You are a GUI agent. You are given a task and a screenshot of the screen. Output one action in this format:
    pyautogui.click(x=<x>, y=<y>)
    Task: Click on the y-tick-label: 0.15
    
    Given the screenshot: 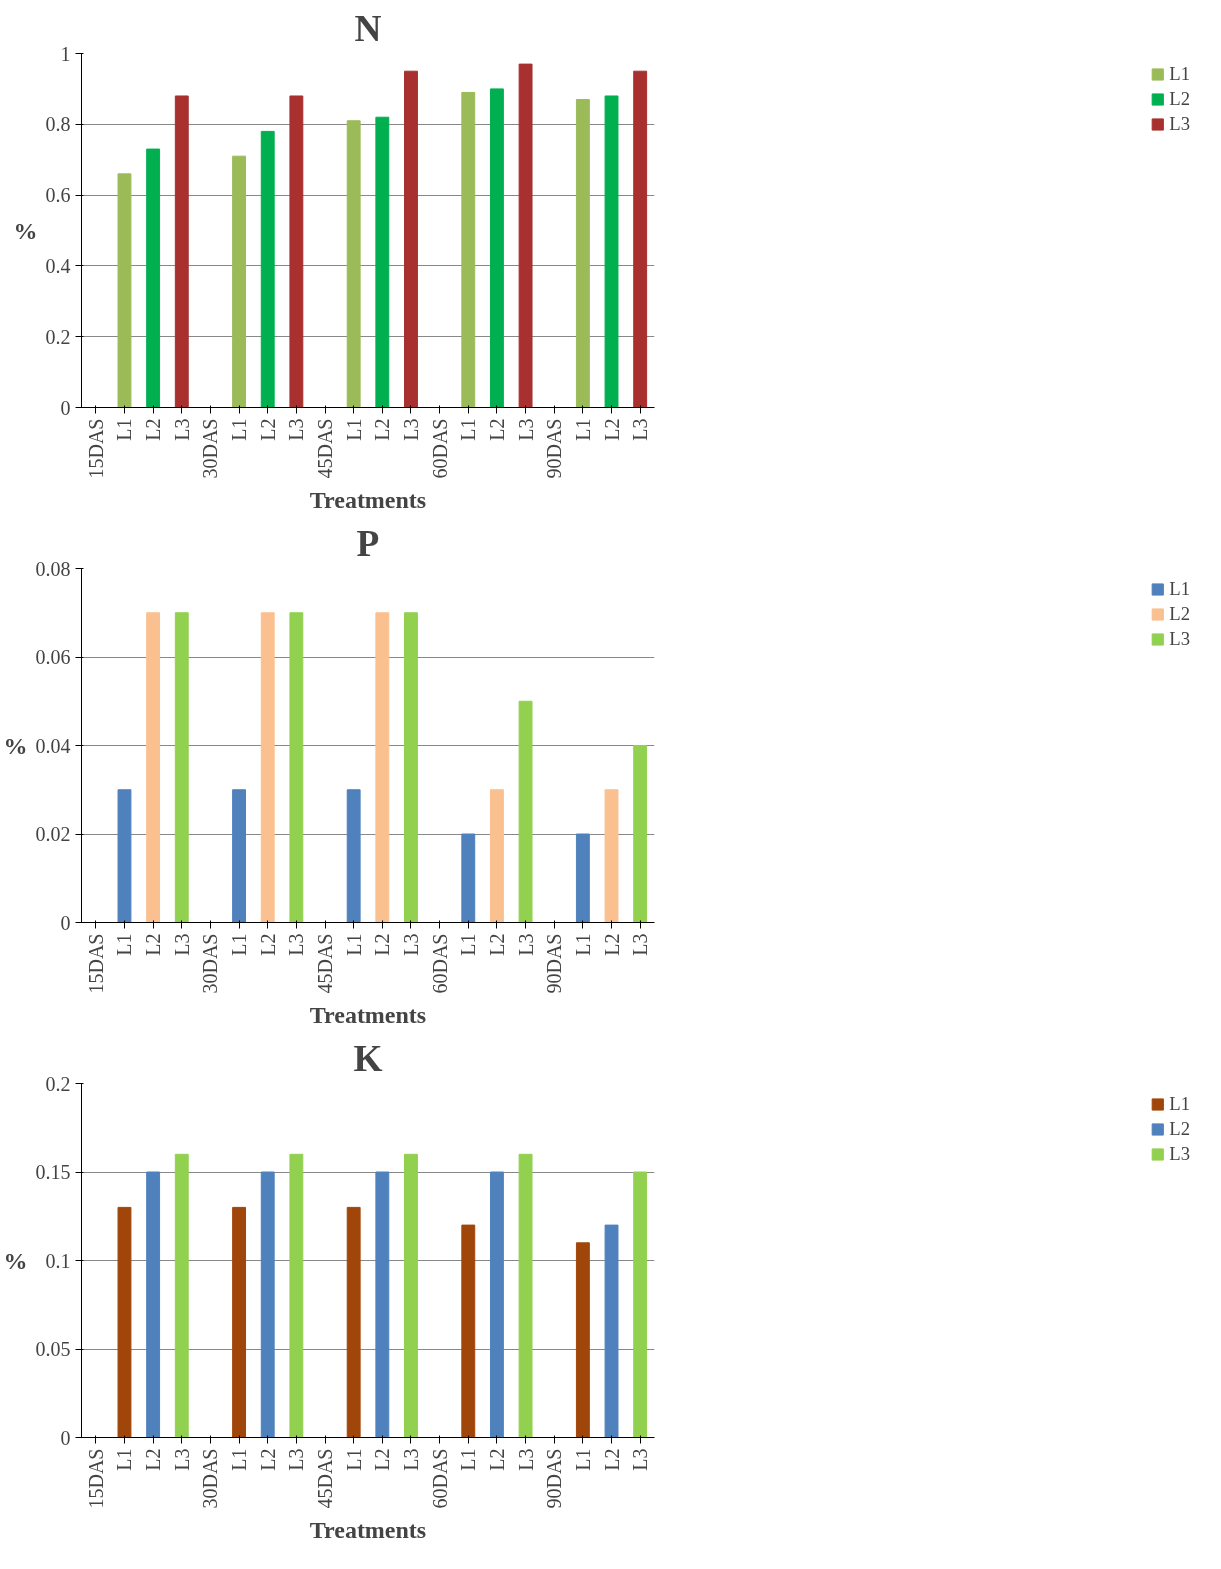 What is the action you would take?
    pyautogui.click(x=53, y=1172)
    